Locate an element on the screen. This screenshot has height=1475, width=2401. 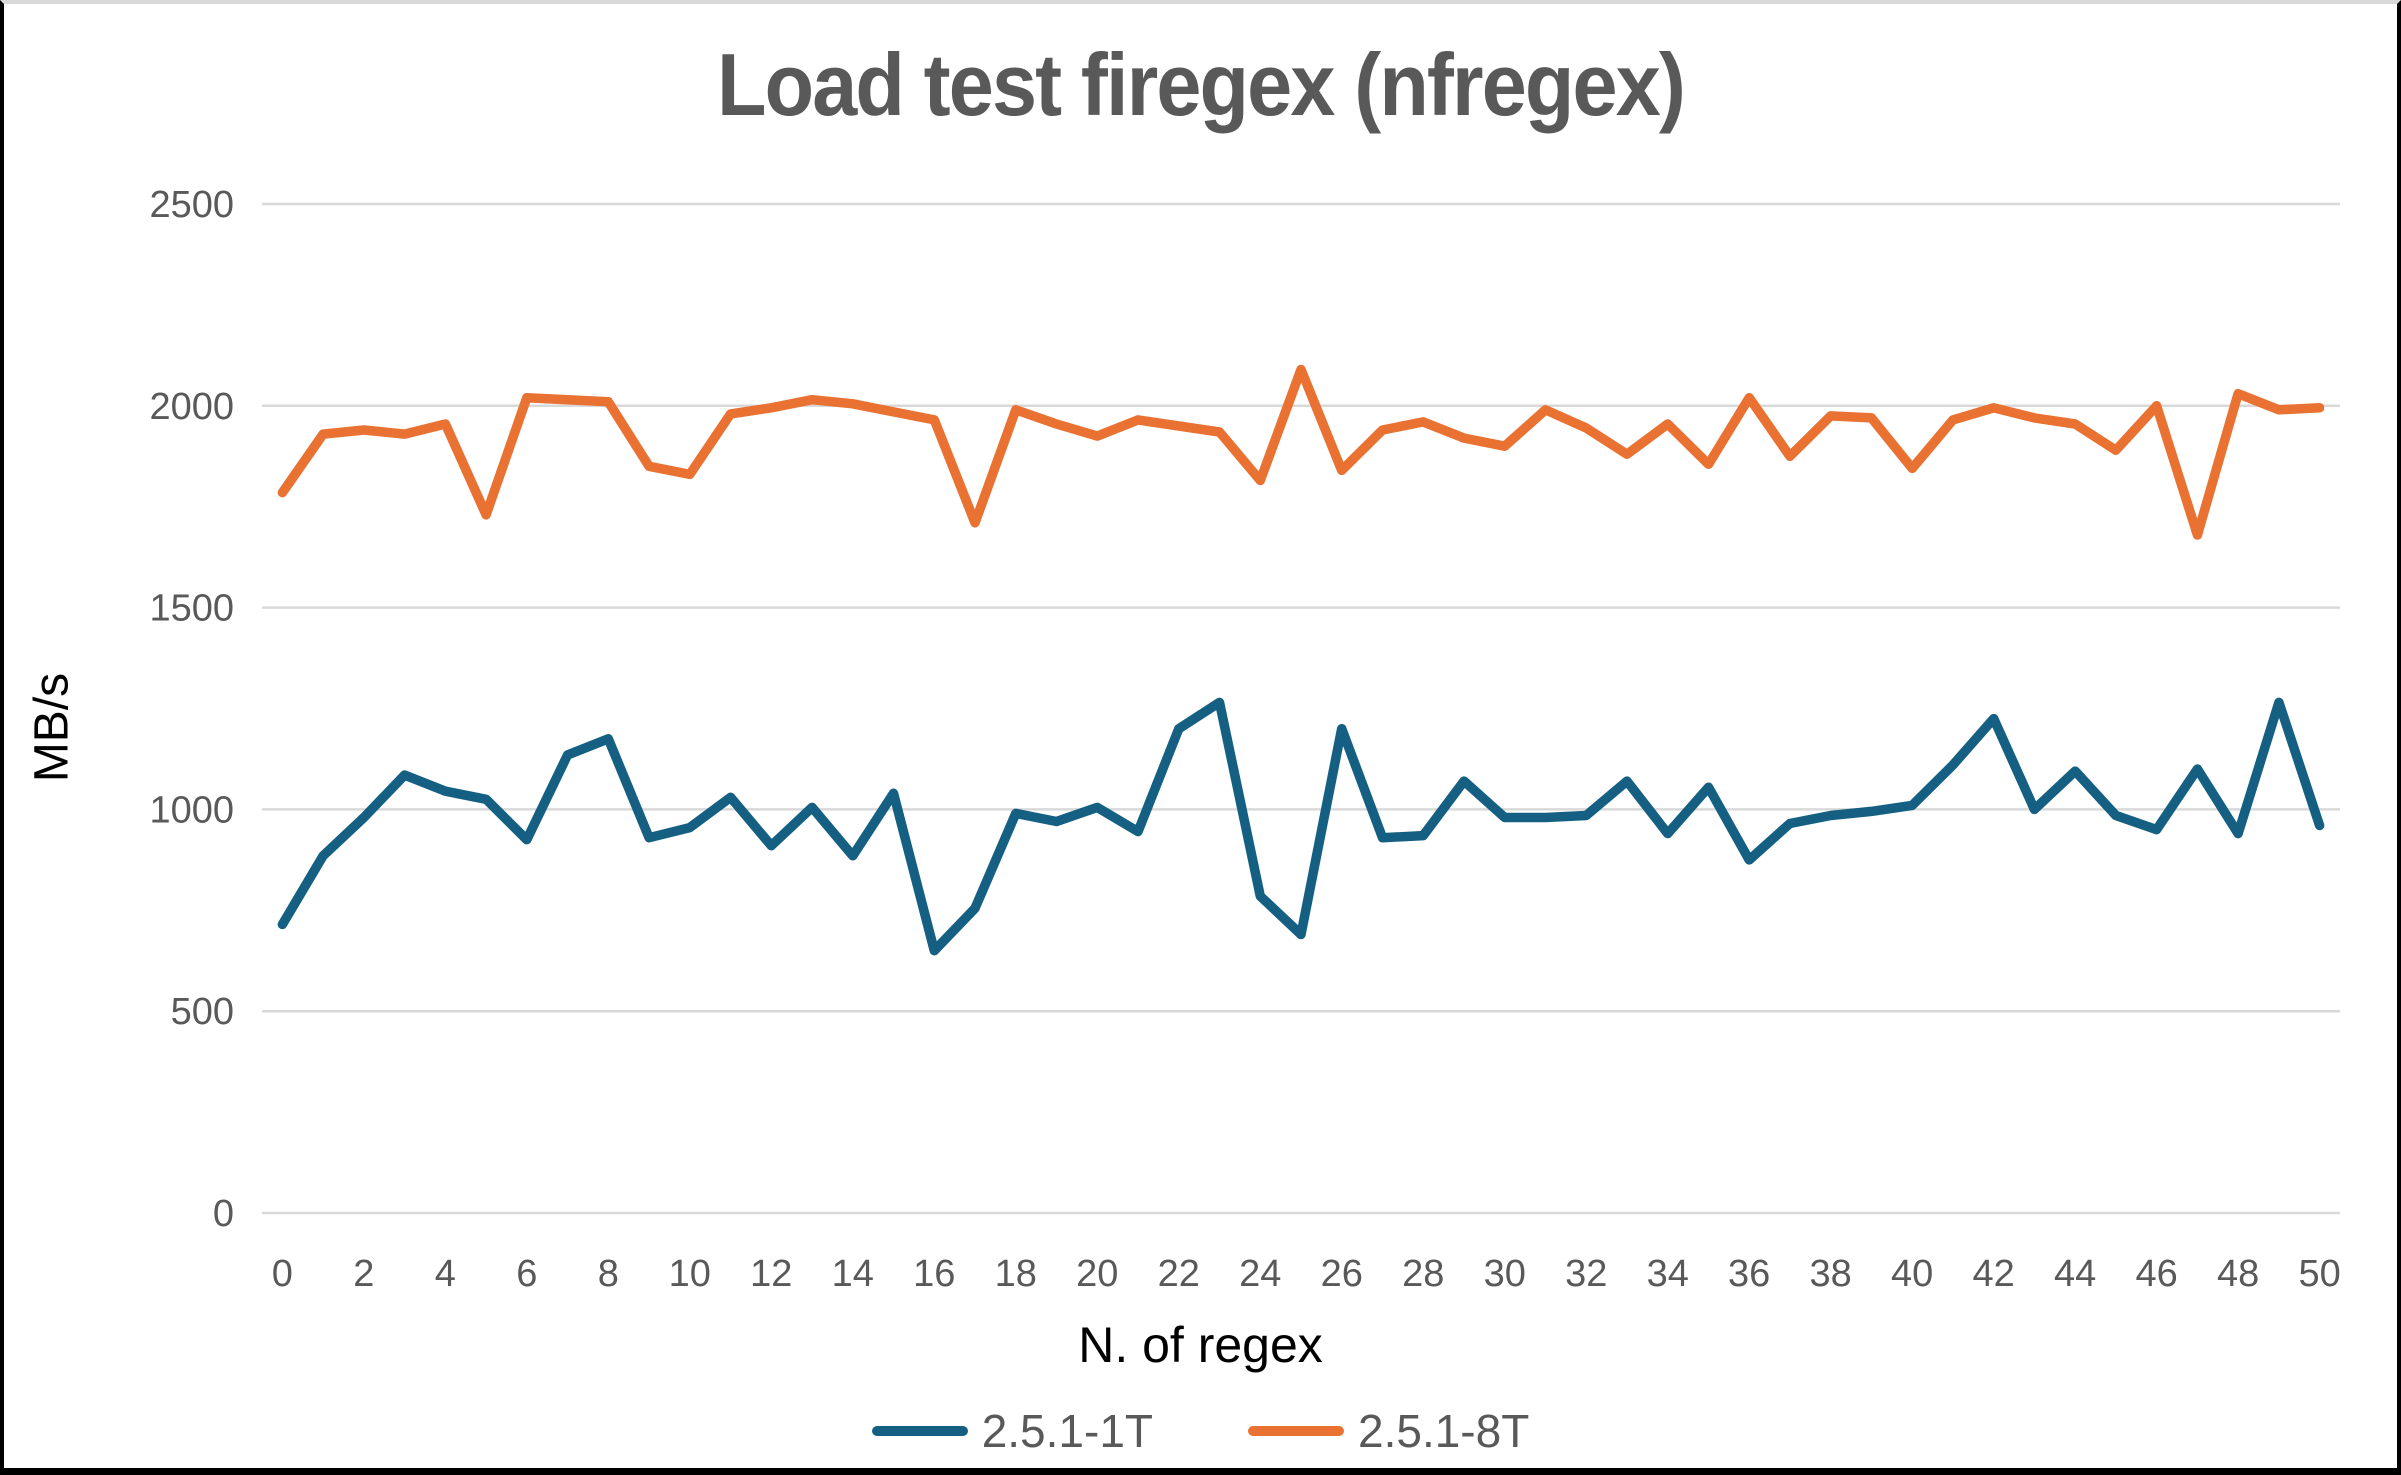
x-tick-label-12: 12 is located at coordinates (771, 1274).